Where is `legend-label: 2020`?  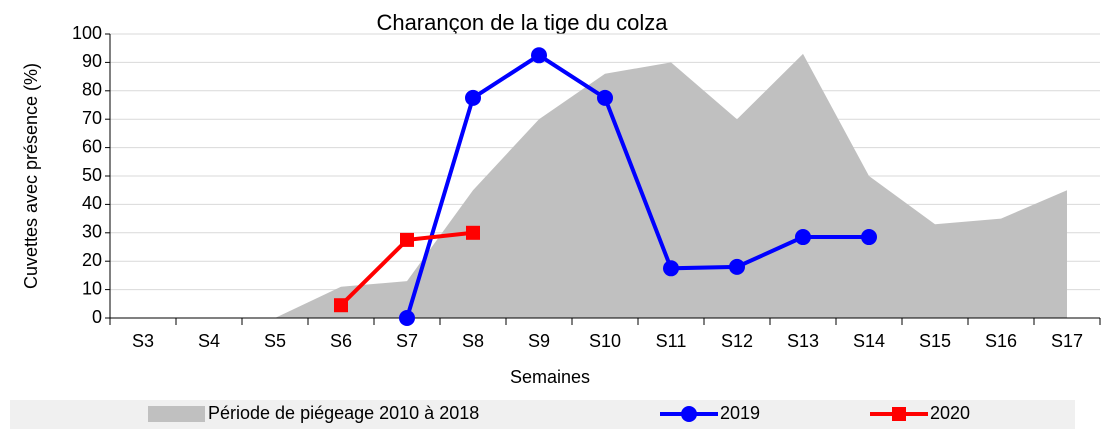
legend-label: 2020 is located at coordinates (950, 413).